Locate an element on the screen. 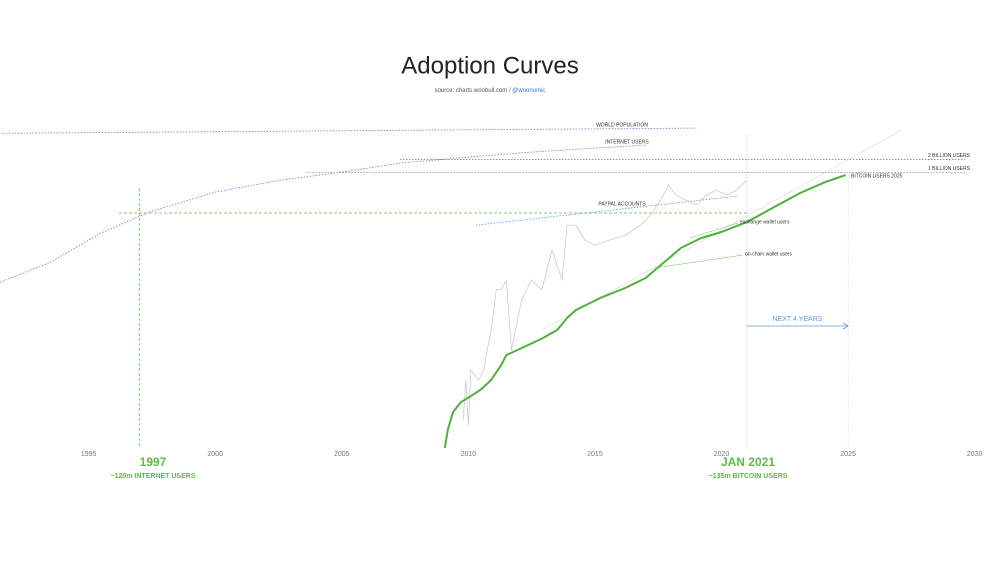  marker-label: 1997 is located at coordinates (153, 462).